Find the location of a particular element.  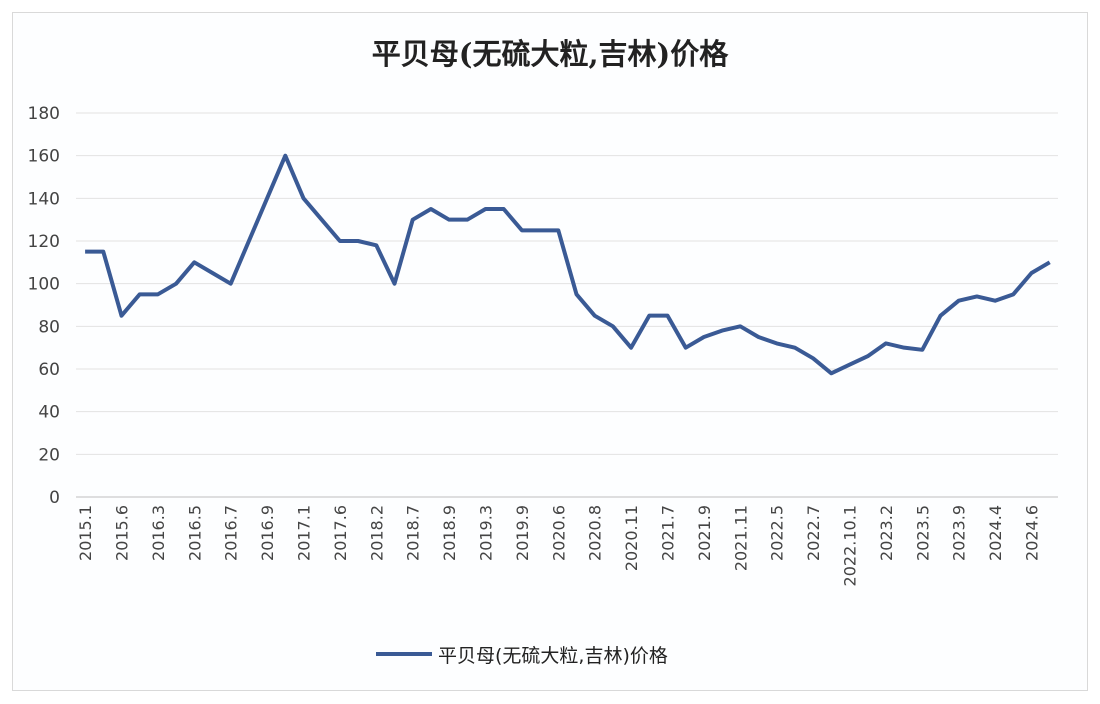

y-tick-label: 40 is located at coordinates (49, 413).